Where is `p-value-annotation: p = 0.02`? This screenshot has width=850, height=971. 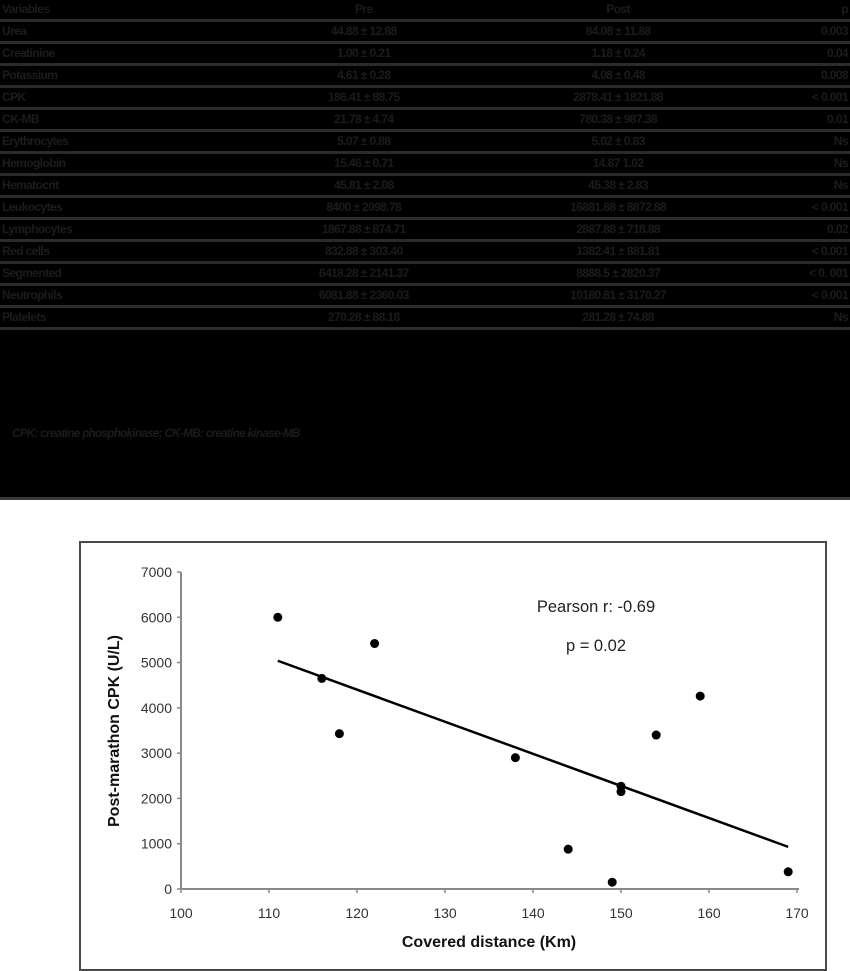 p-value-annotation: p = 0.02 is located at coordinates (596, 646).